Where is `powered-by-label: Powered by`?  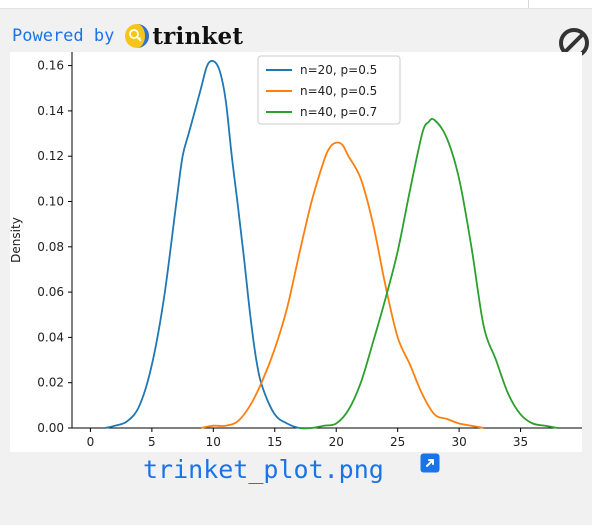
powered-by-label: Powered by is located at coordinates (63, 36).